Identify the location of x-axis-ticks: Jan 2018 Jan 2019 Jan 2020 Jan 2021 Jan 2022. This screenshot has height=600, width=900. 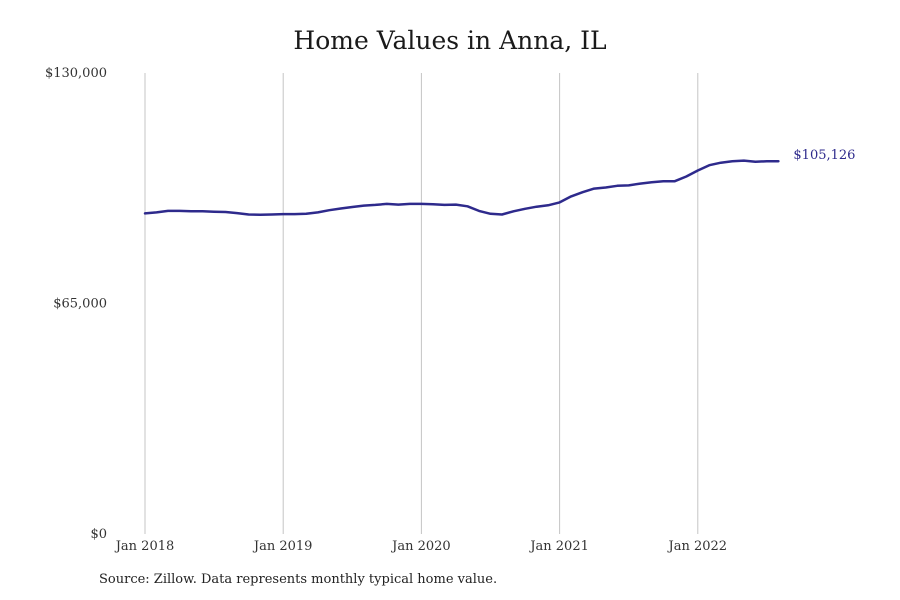
(420, 546).